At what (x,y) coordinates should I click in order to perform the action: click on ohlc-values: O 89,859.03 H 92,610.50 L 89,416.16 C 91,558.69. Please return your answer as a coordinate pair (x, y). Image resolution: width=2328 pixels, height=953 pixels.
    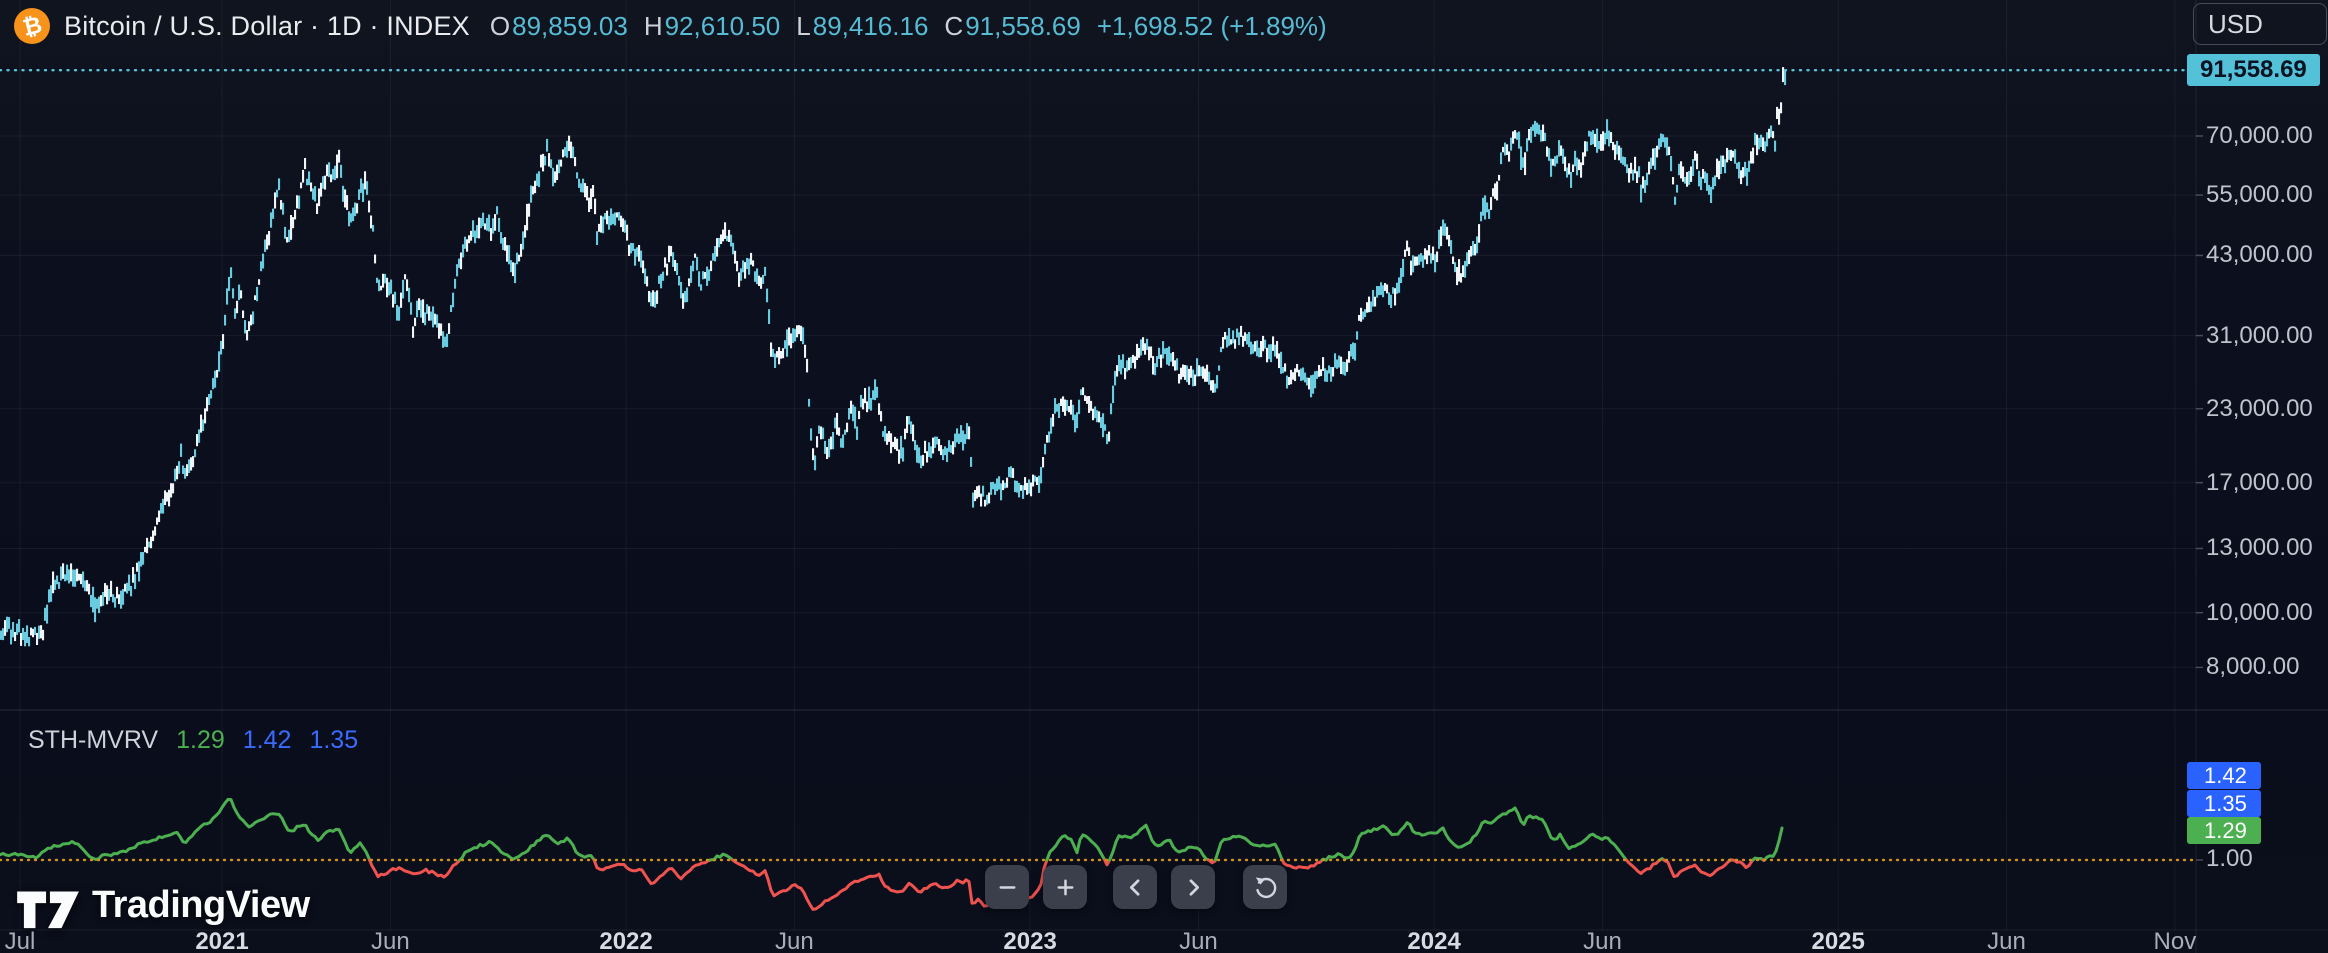
    Looking at the image, I should click on (785, 26).